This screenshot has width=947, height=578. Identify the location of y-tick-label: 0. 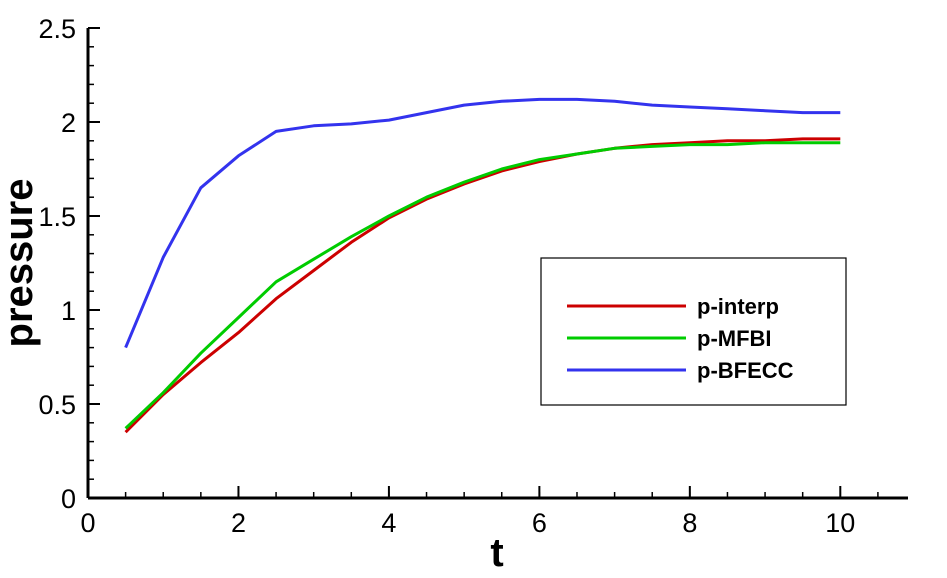
(68, 499).